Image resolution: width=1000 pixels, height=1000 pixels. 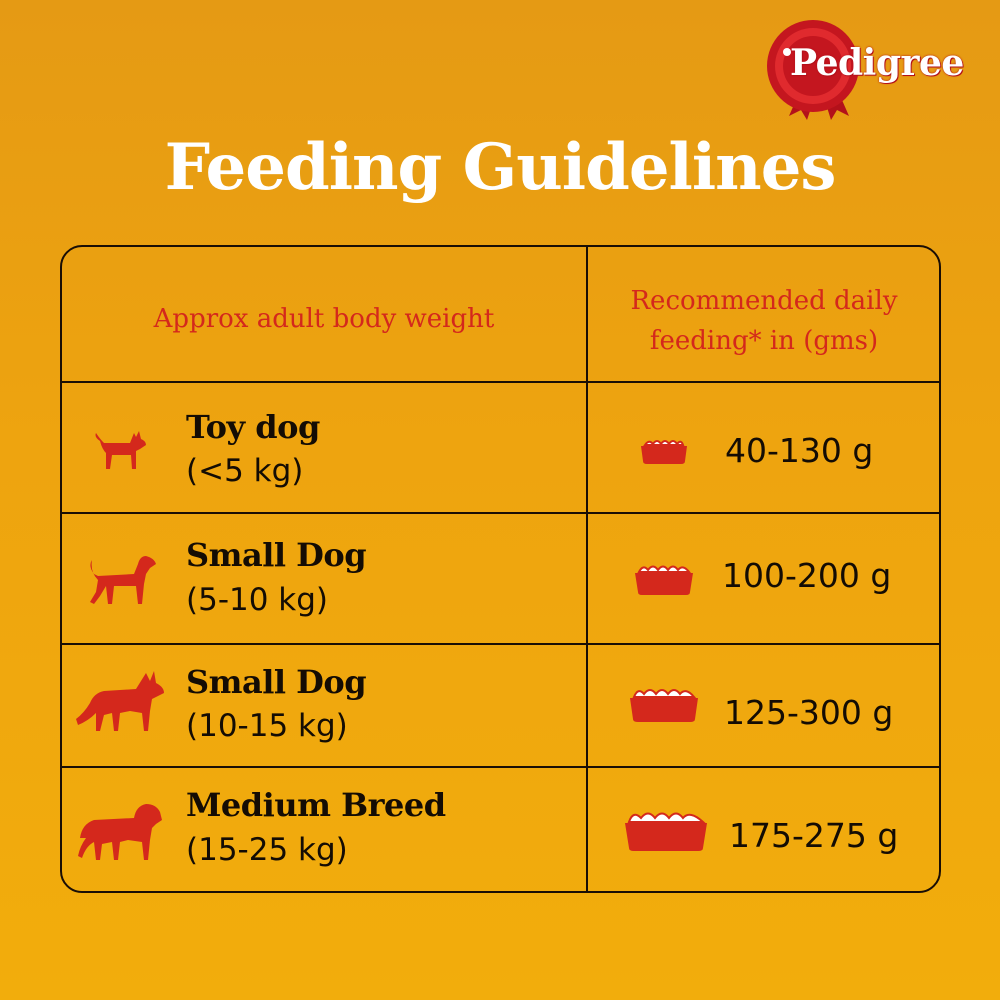 I want to click on feeding-amount: 100-200 g, so click(x=807, y=575).